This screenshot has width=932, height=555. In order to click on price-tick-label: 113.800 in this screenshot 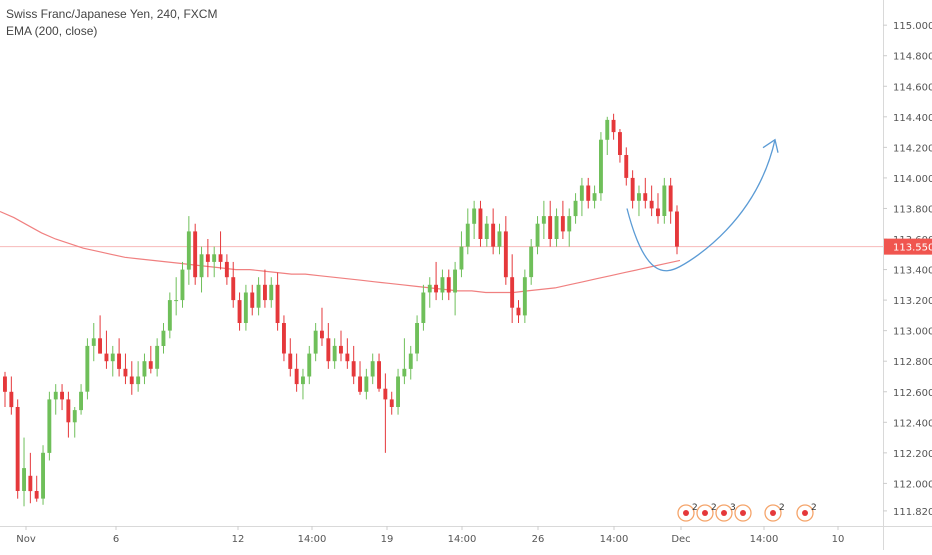, I will do `click(912, 209)`.